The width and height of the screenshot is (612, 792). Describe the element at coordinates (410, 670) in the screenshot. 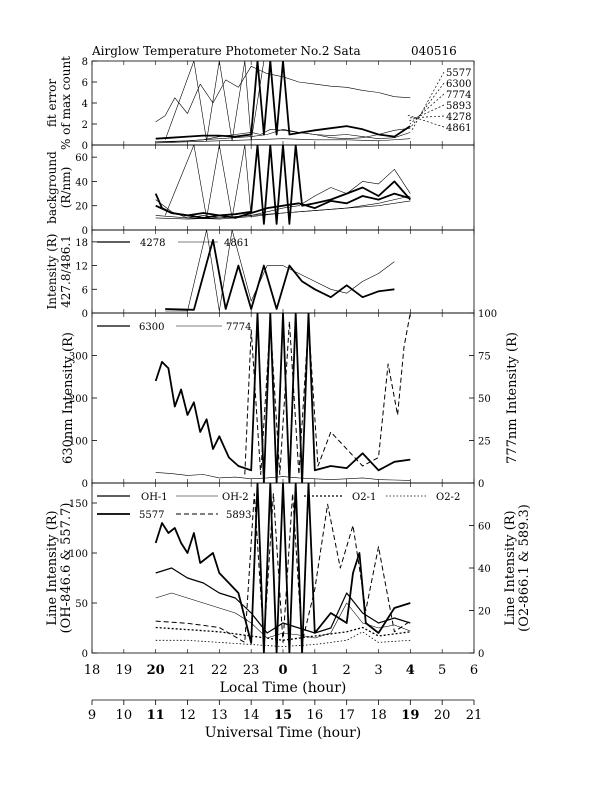

I see `lt-tick-4: 4` at that location.